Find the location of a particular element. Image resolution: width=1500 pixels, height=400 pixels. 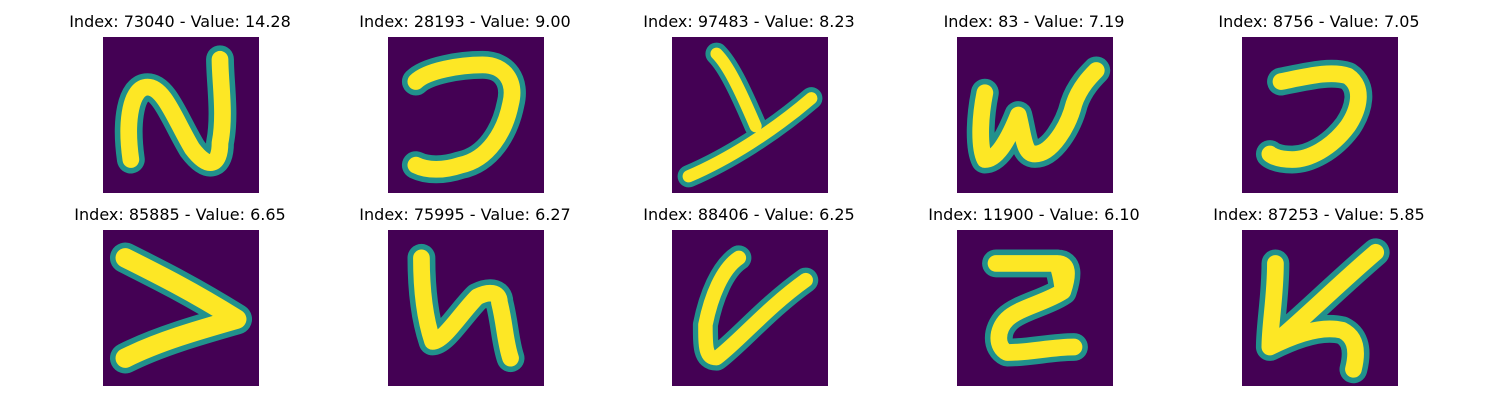

digit-image-u is located at coordinates (466, 308).